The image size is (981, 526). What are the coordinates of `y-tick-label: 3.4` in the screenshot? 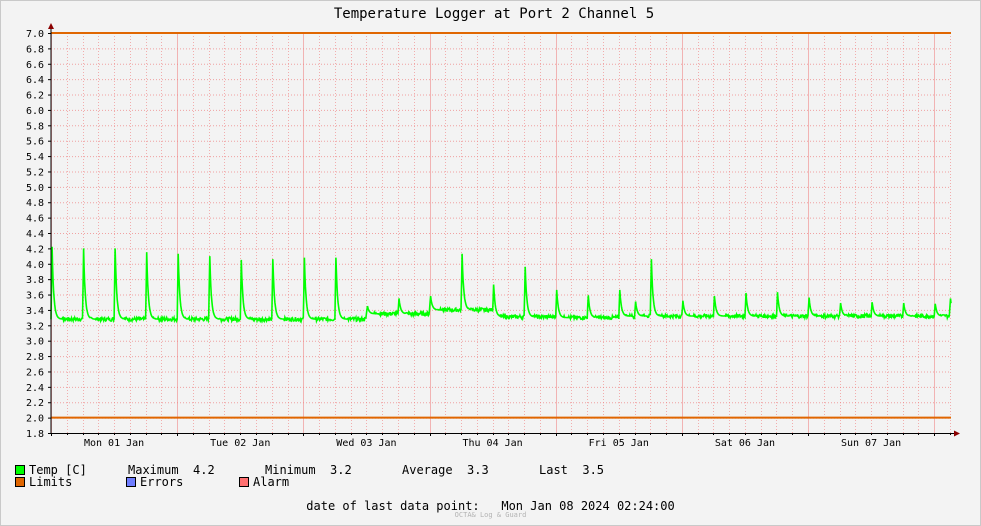 It's located at (35, 311).